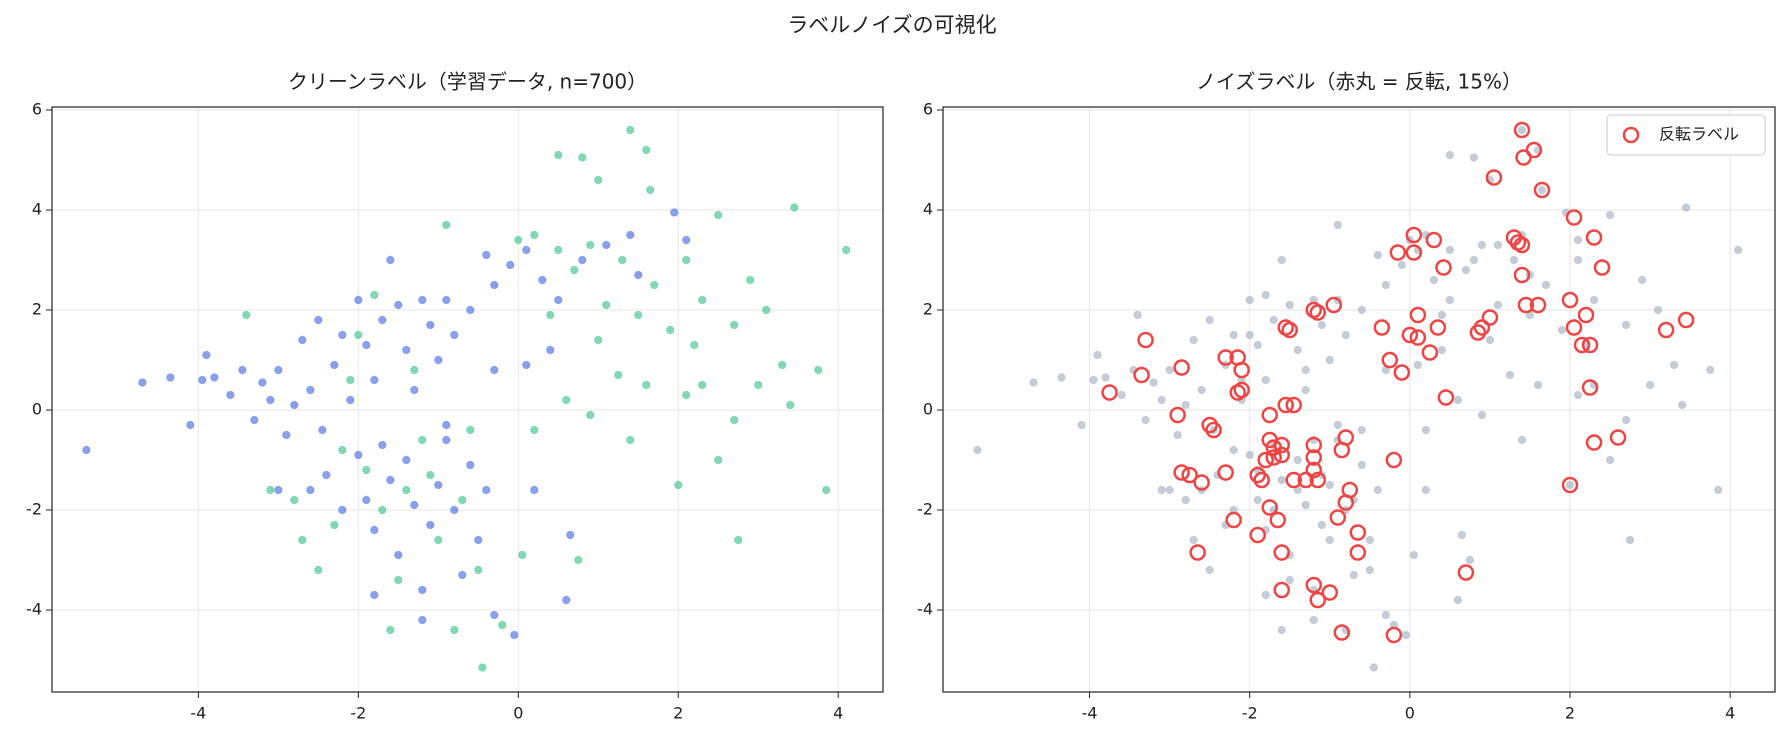 Image resolution: width=1785 pixels, height=741 pixels. Describe the element at coordinates (1250, 713) in the screenshot. I see `x-tick-label: -2` at that location.